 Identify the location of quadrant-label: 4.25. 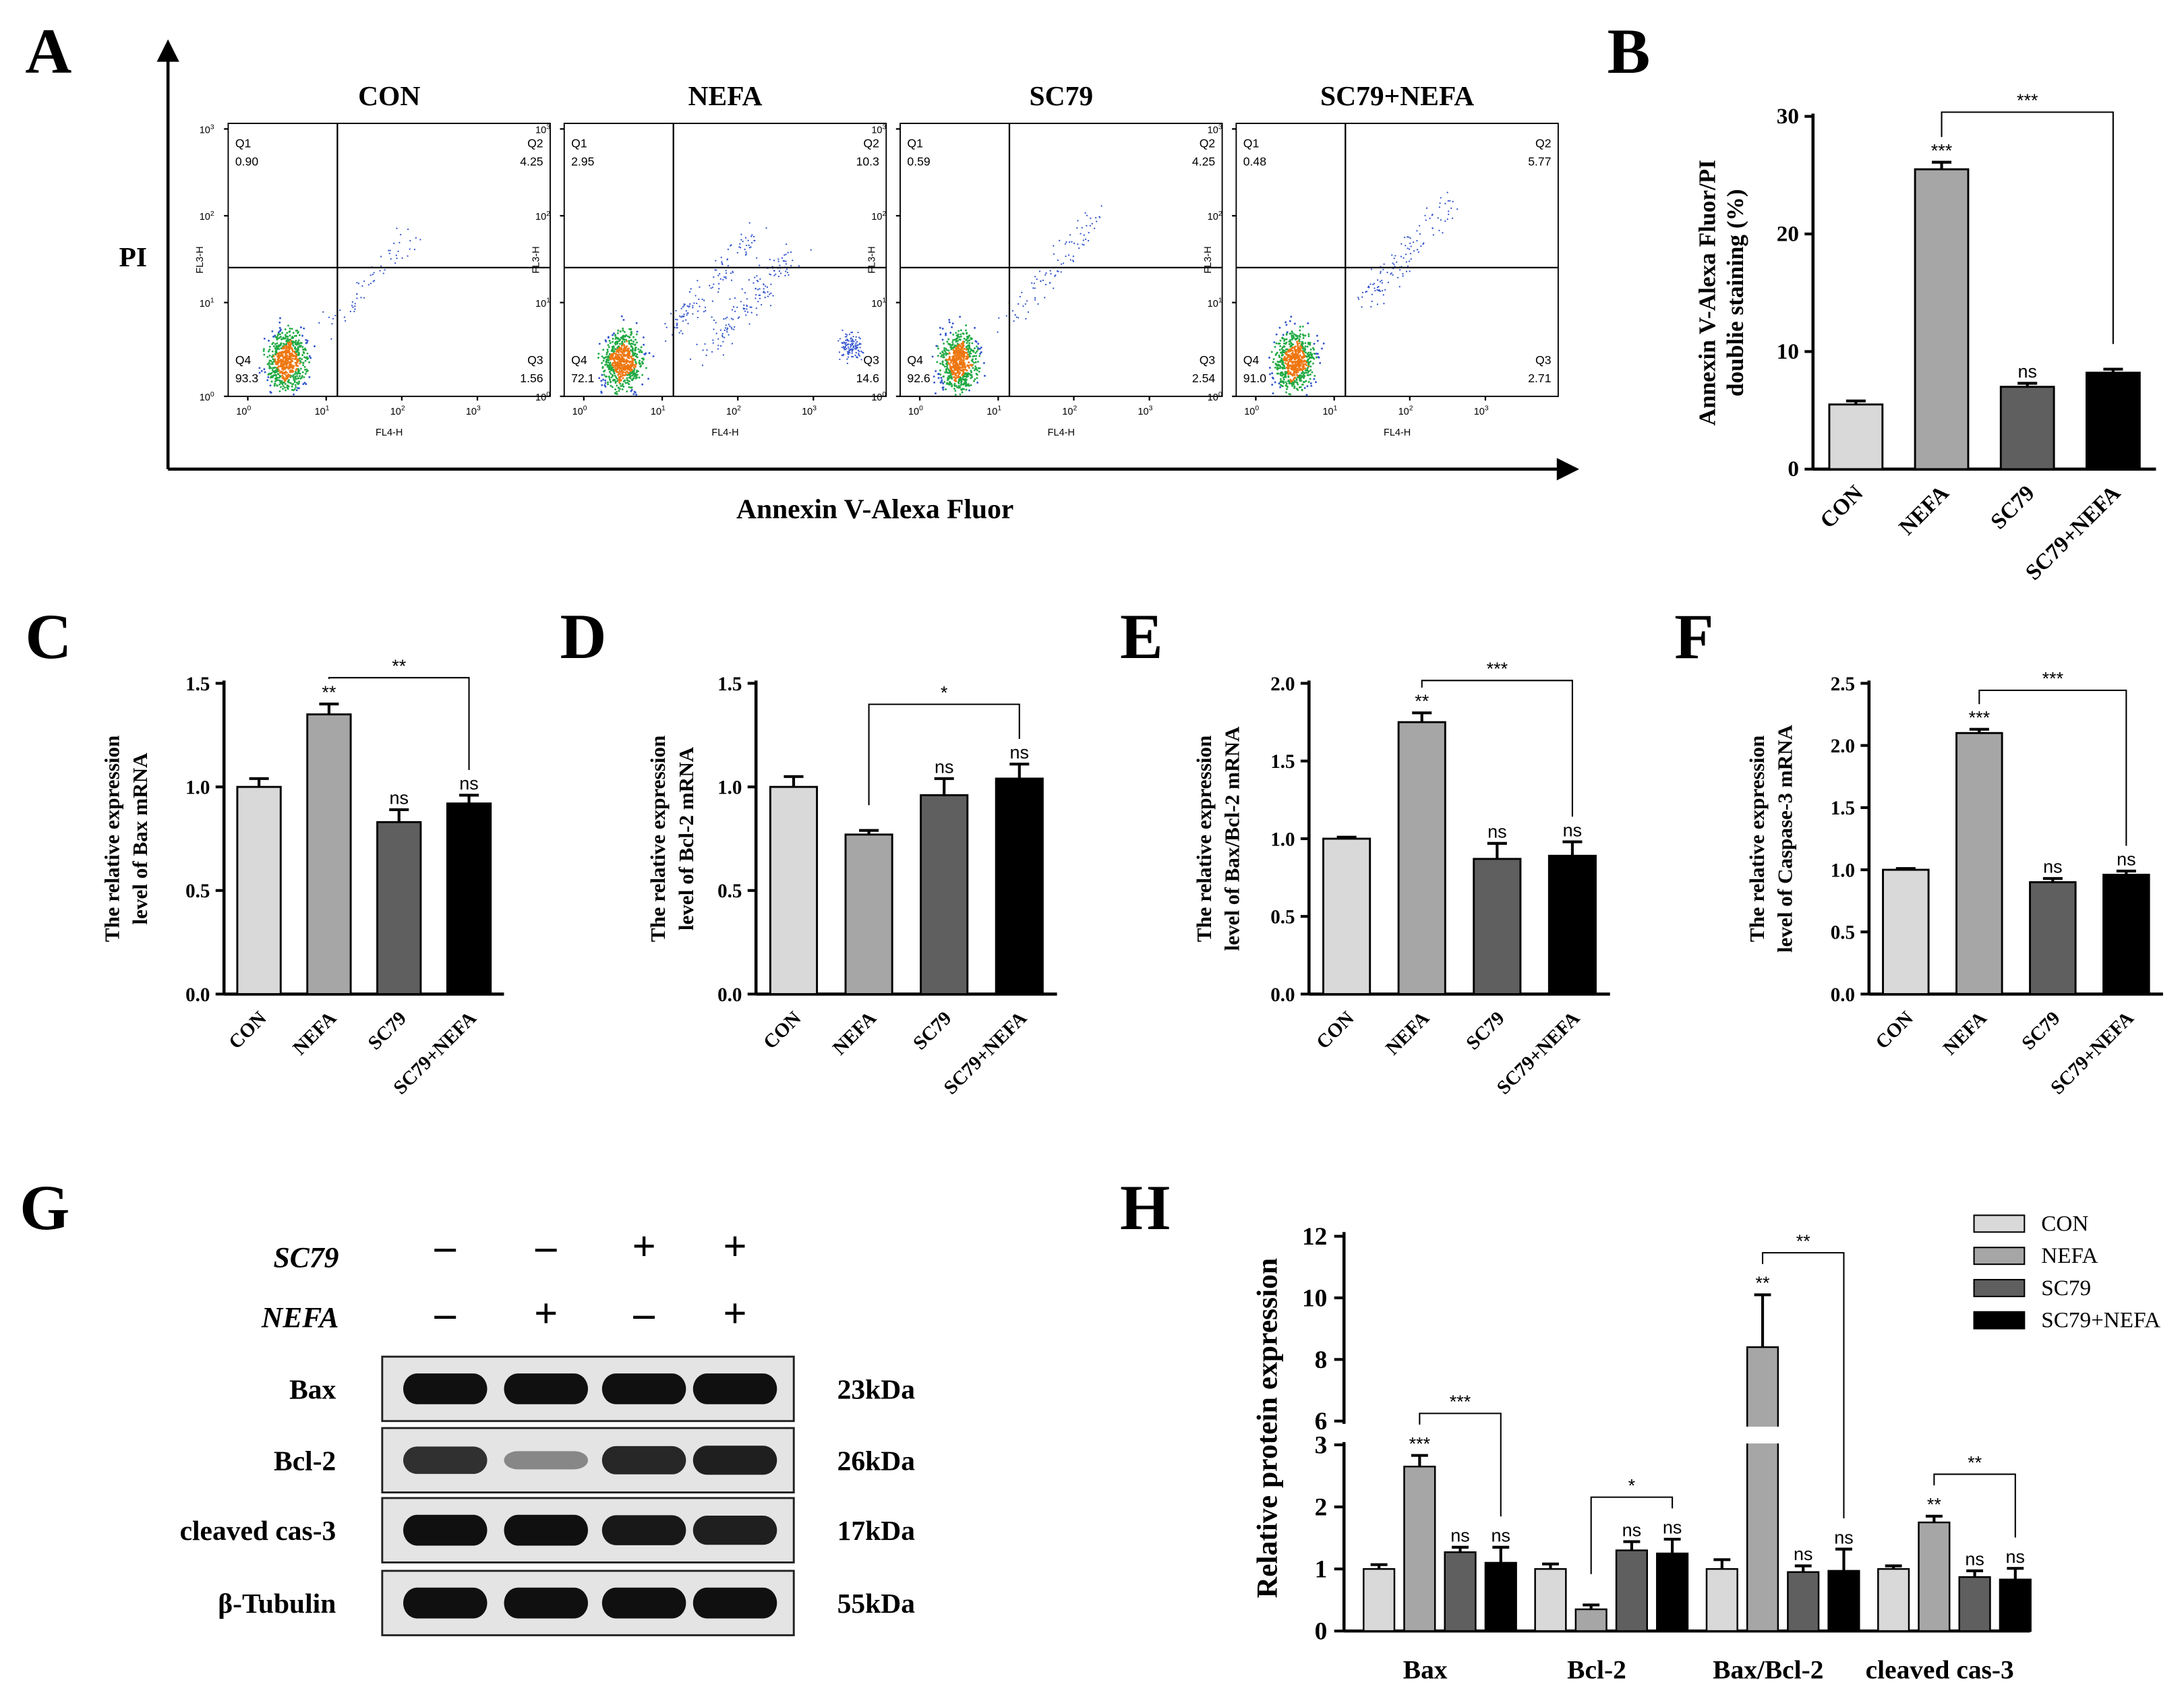
(1204, 161).